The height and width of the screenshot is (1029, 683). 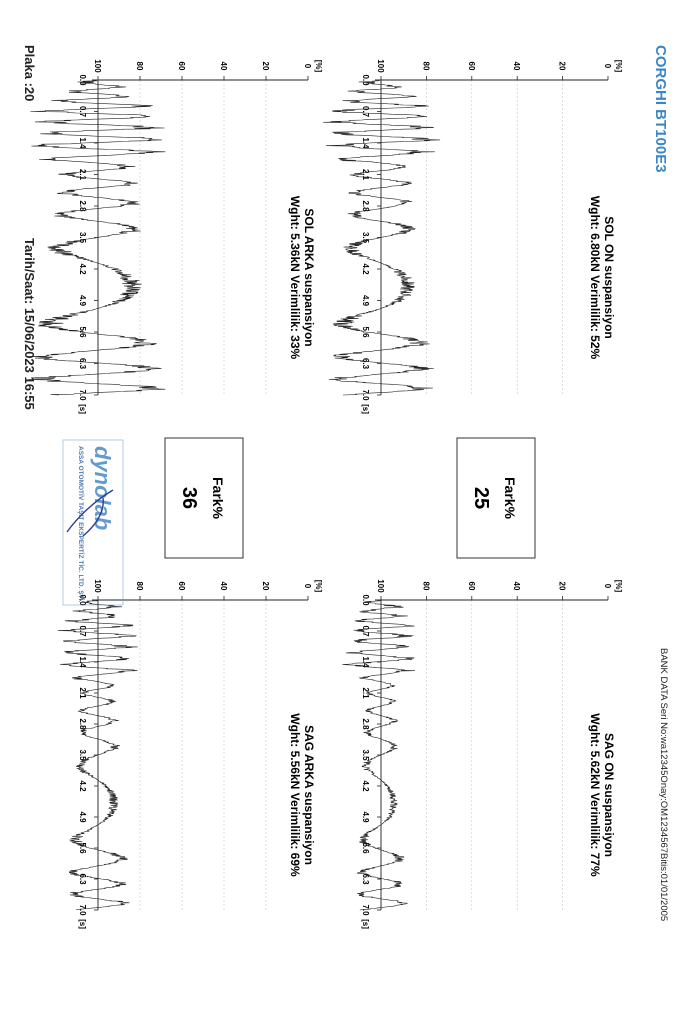 I want to click on chart-subtitle: Wght: 5.36kN Verimlilik: 33%, so click(x=295, y=278).